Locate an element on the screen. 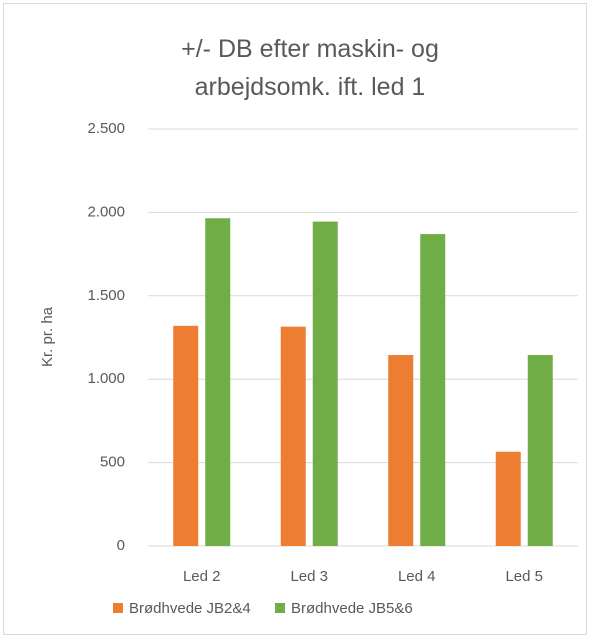  x-tick-label: Led 3 is located at coordinates (309, 576).